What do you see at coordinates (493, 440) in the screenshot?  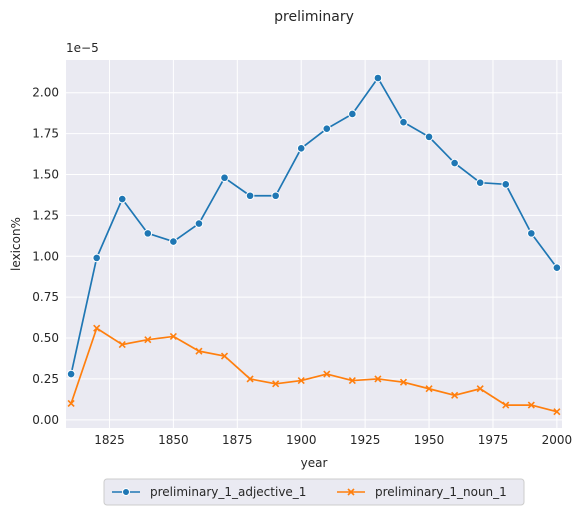 I see `x-tick-label: 1975` at bounding box center [493, 440].